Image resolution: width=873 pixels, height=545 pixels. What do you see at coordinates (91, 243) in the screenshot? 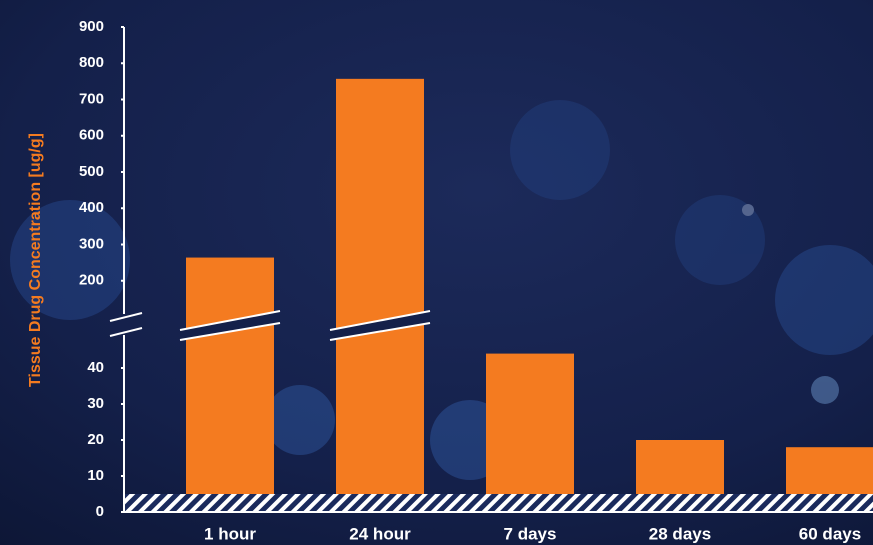
I see `y-tick-label: 300` at bounding box center [91, 243].